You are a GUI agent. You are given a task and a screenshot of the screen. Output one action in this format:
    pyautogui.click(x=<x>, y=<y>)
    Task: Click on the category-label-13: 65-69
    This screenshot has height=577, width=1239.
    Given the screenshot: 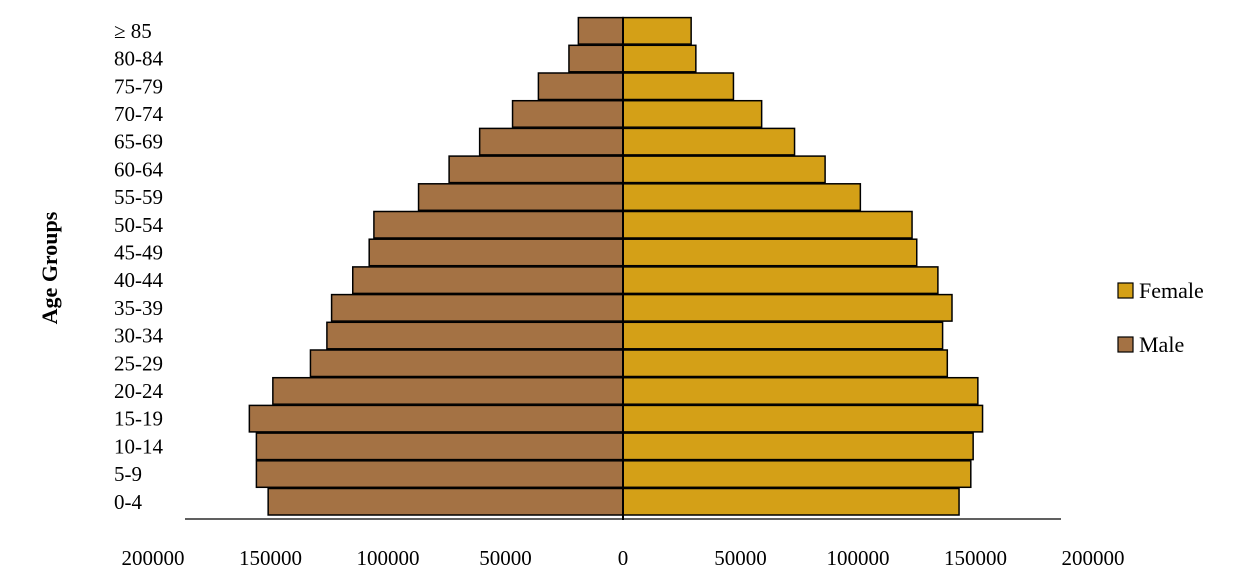 What is the action you would take?
    pyautogui.click(x=138, y=142)
    